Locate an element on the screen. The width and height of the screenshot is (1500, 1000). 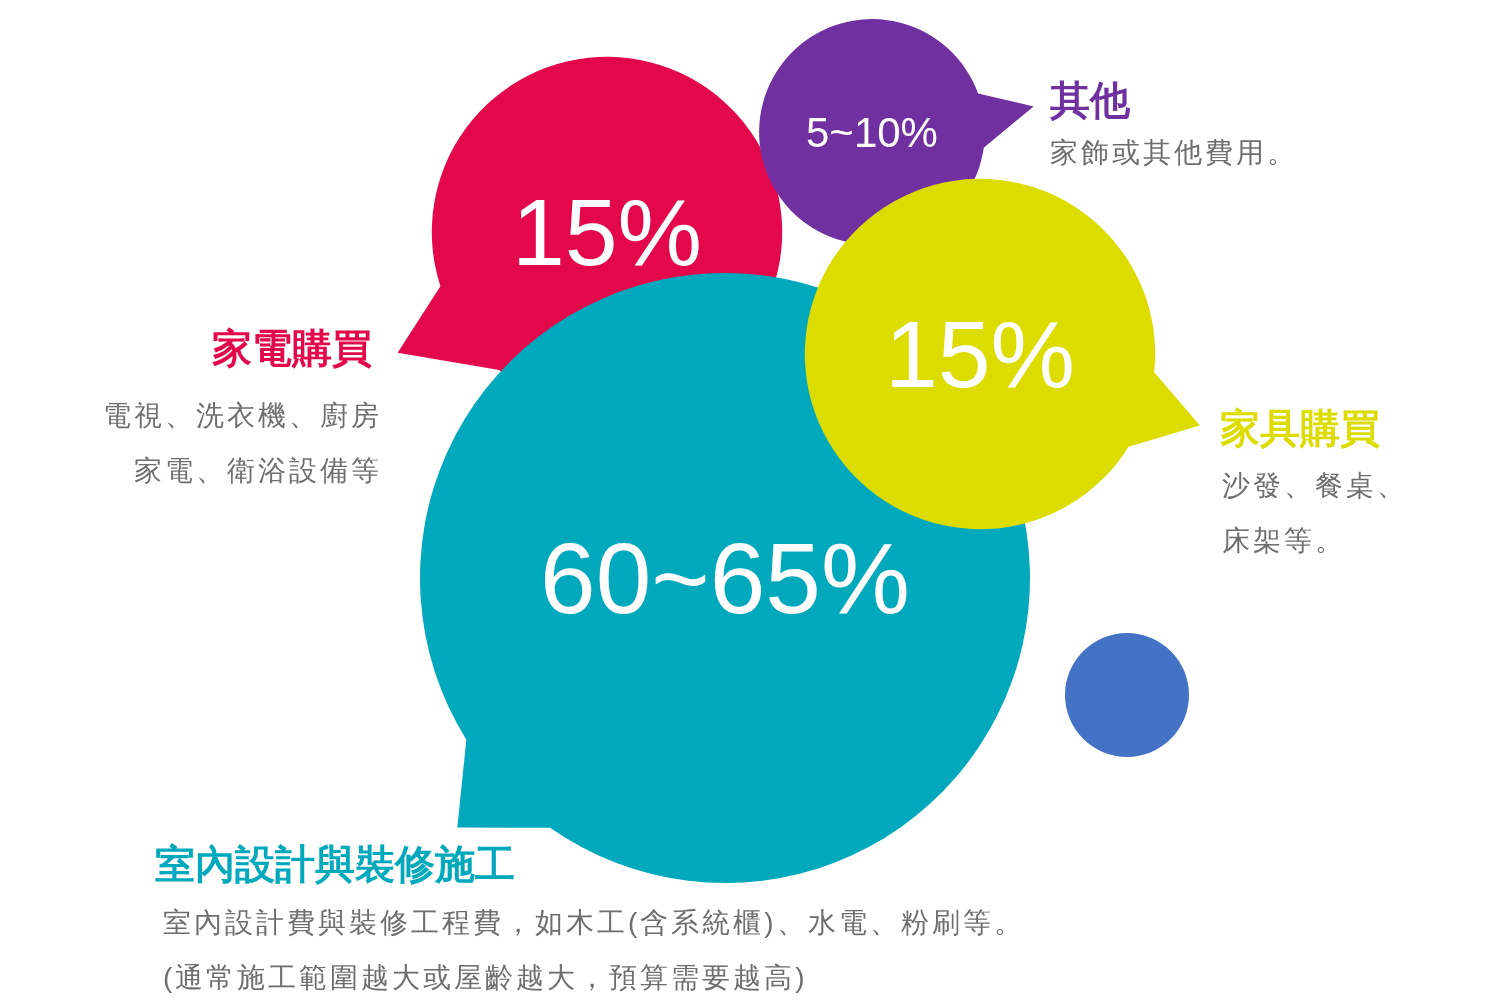
text: 室內設計費與裝修工程費，如木工(含系統櫃)、水電、粉刷等。 is located at coordinates (594, 922).